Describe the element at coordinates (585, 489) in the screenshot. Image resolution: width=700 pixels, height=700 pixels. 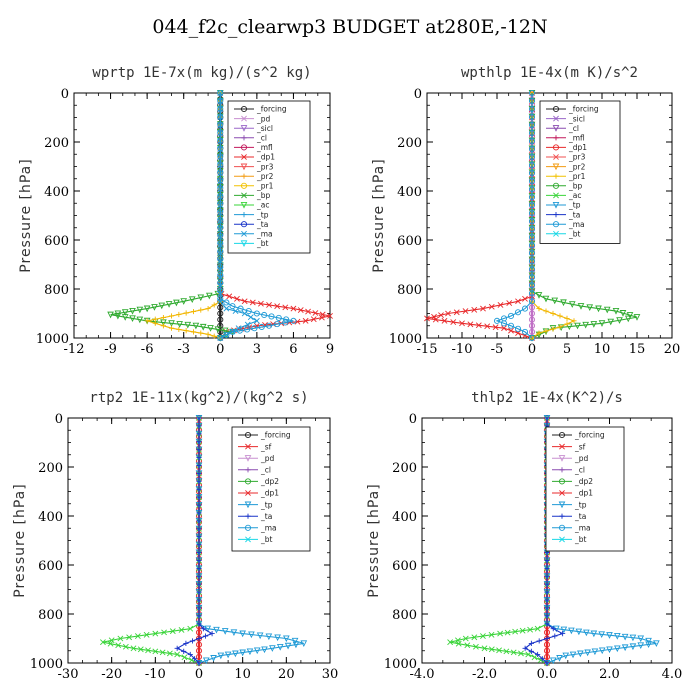
I see `legend: _forcing _sf _pd _cl _dp2 _dp1 _tp _ta _ma _bt` at that location.